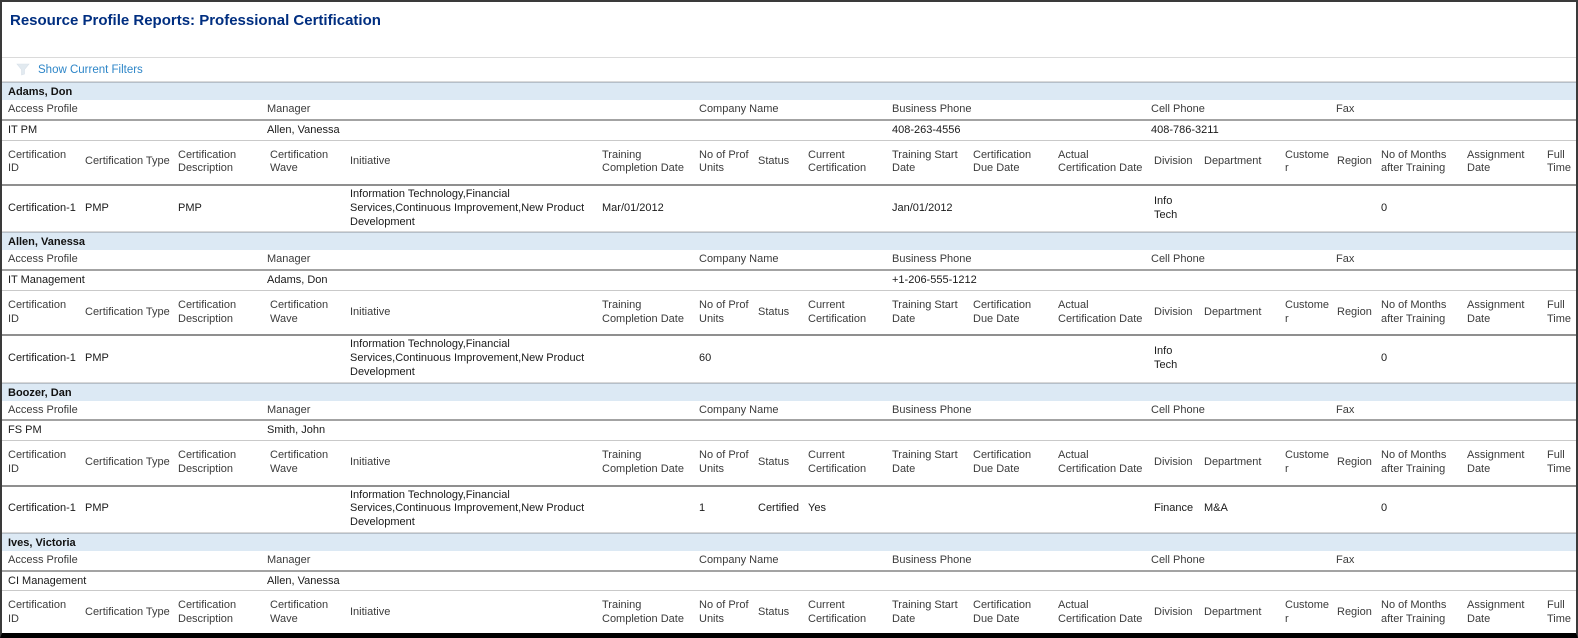  I want to click on filter-bar: Show Current Filters, so click(789, 69).